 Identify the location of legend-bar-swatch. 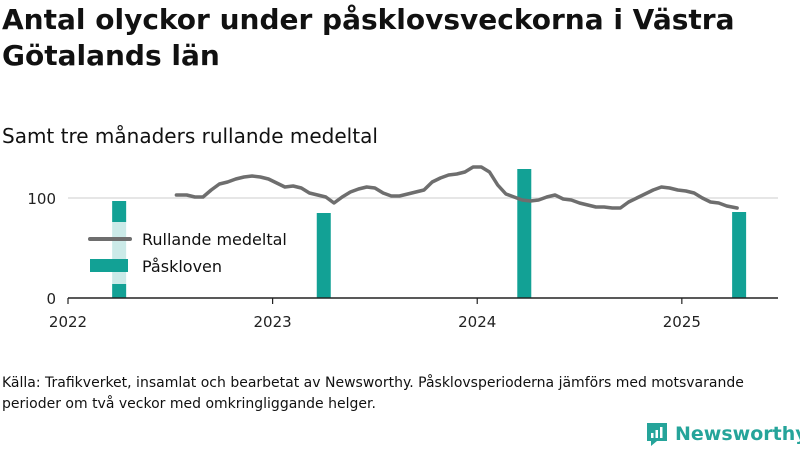
(109, 265).